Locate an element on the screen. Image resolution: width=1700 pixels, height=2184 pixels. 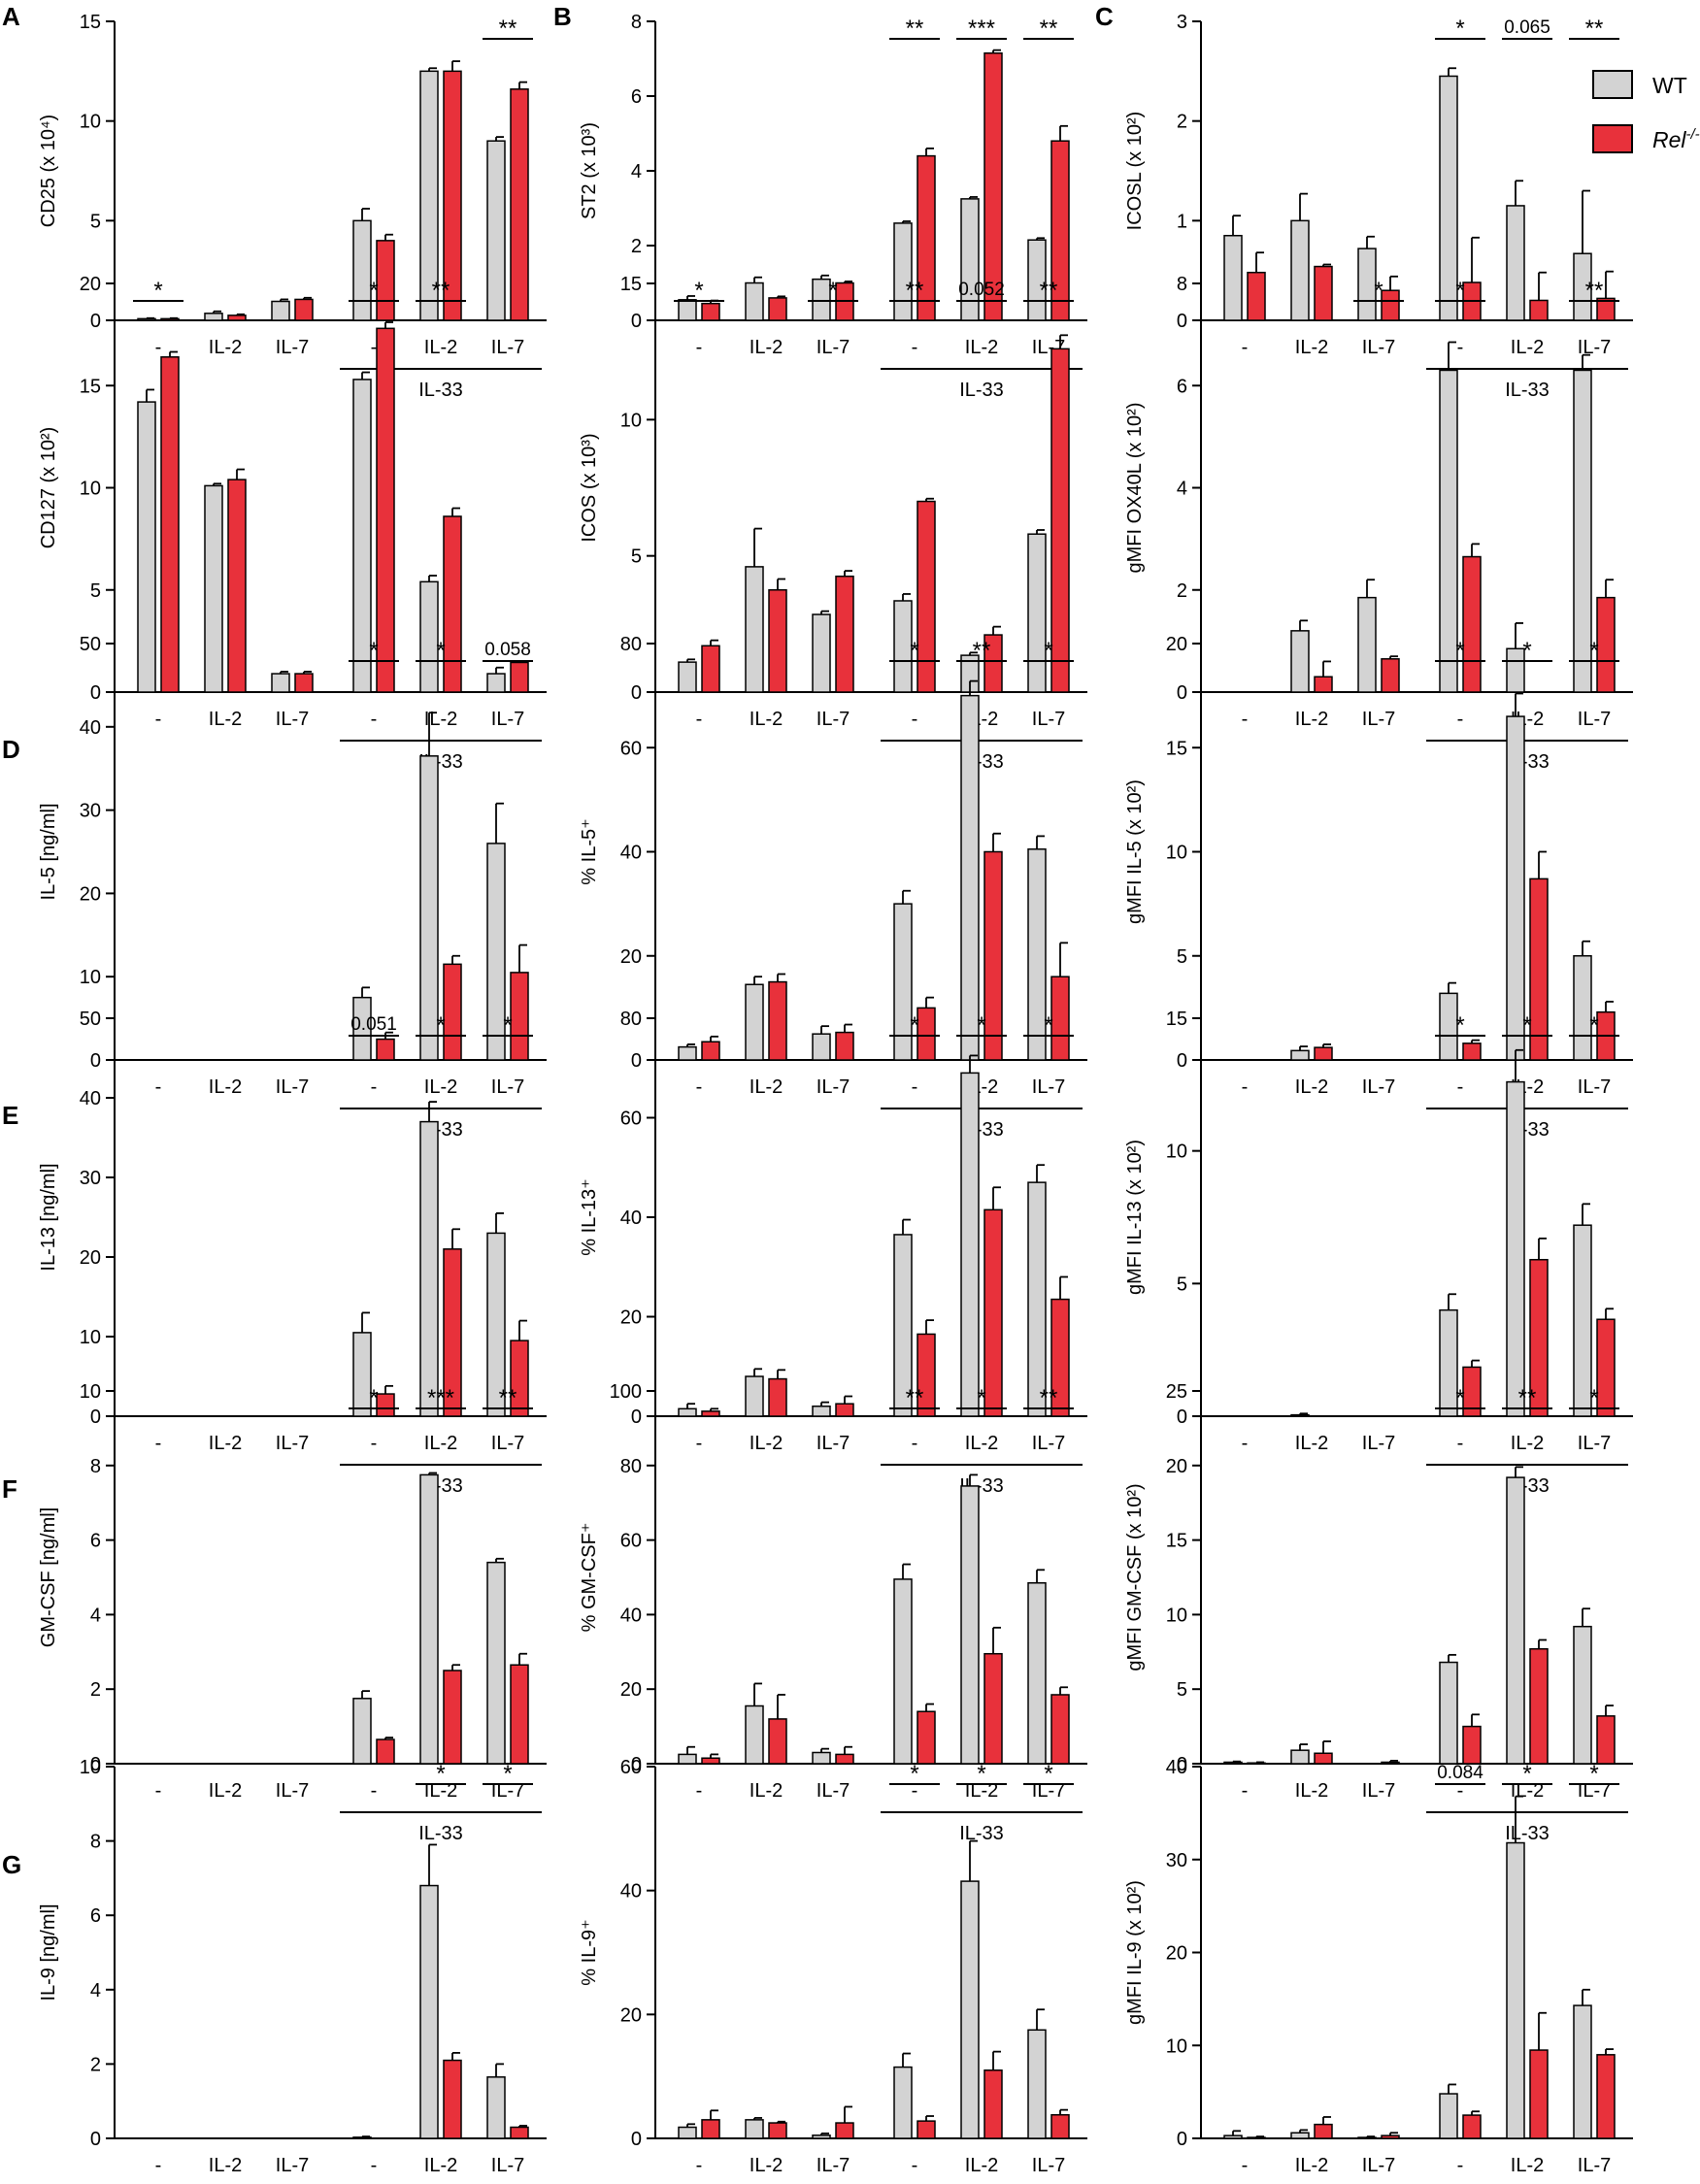
y-tick-label: 30 is located at coordinates (90, 811).